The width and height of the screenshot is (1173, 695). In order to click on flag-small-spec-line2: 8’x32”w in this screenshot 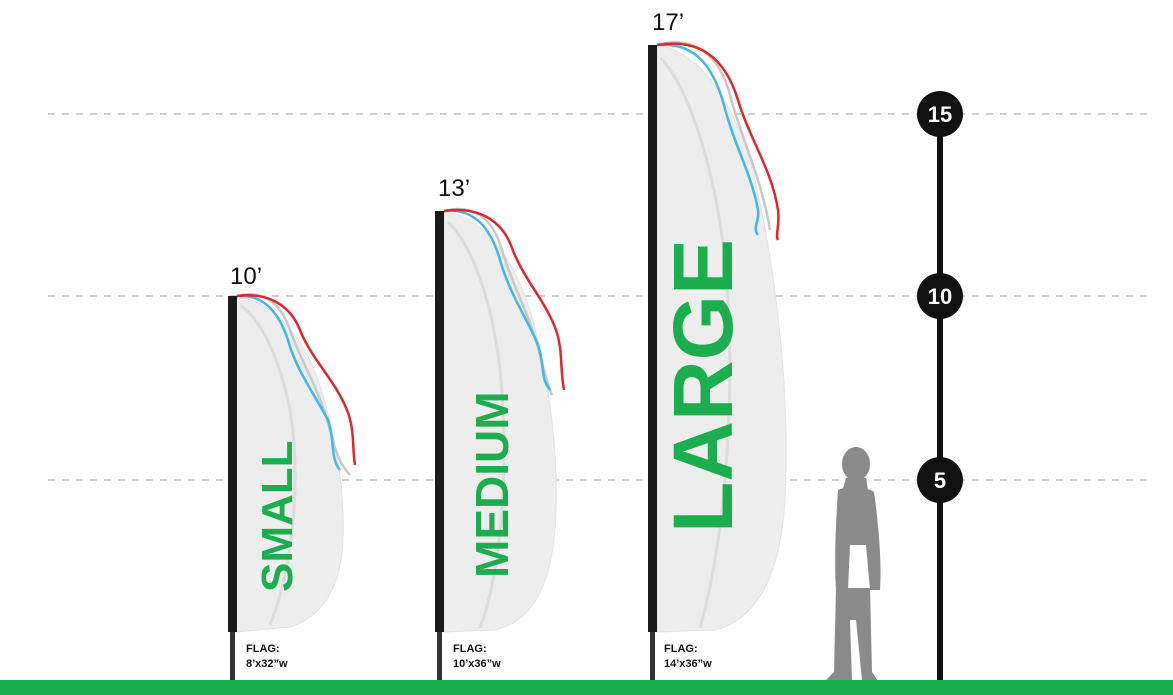, I will do `click(267, 664)`.